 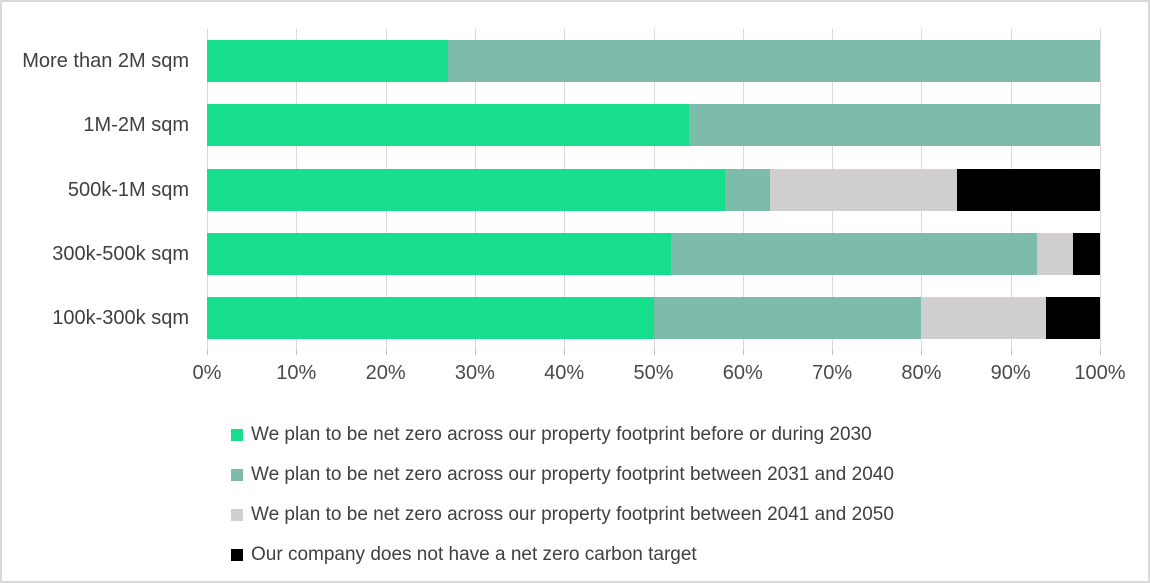 What do you see at coordinates (921, 373) in the screenshot?
I see `x-axis-tick-label: 80%` at bounding box center [921, 373].